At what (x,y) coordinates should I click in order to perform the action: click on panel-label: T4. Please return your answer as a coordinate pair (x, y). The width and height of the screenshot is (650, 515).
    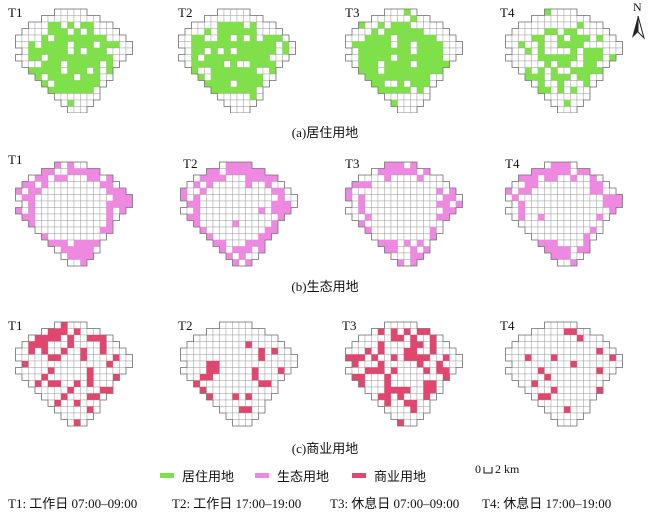
    Looking at the image, I should click on (512, 163).